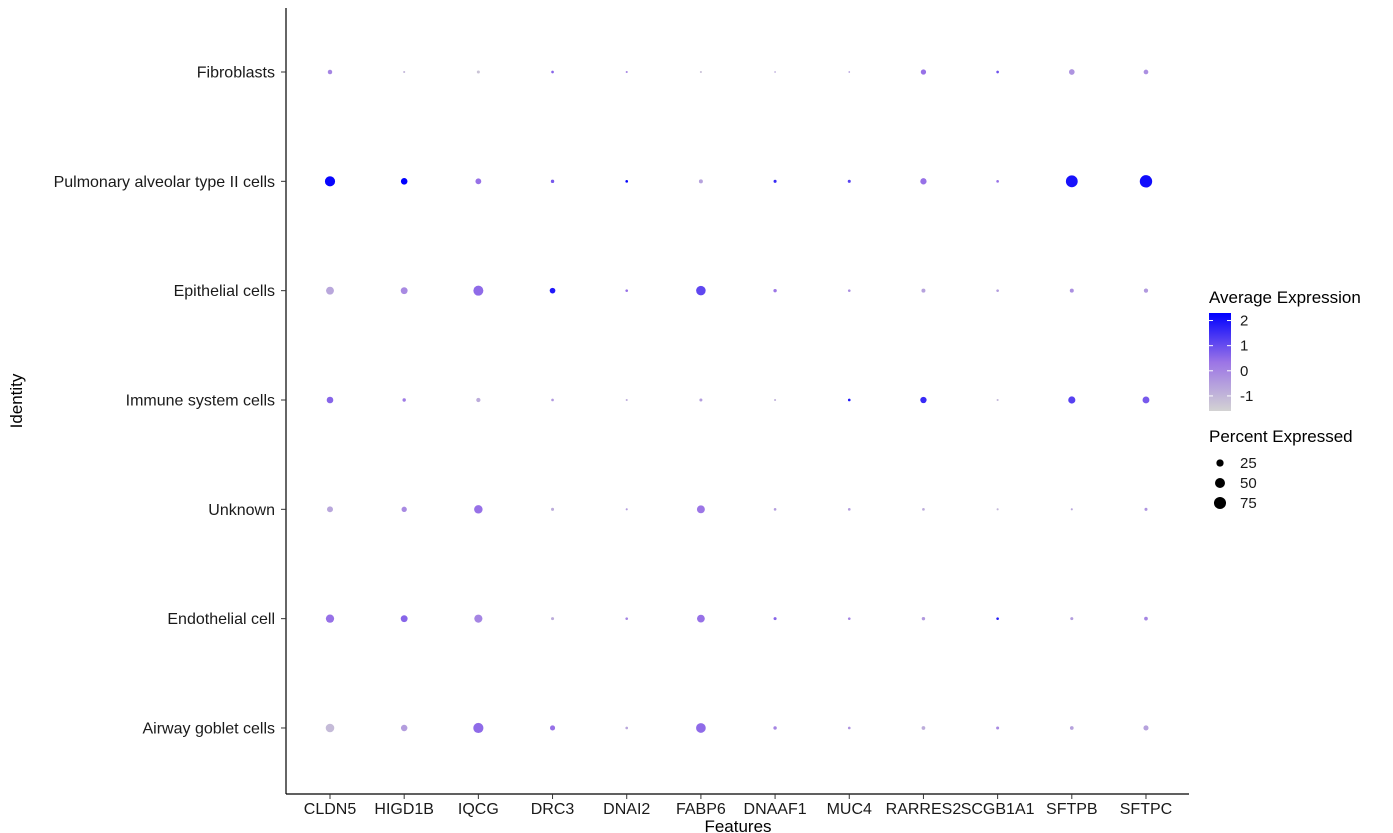  I want to click on dot-airway-goblet-cells-muc4, so click(849, 728).